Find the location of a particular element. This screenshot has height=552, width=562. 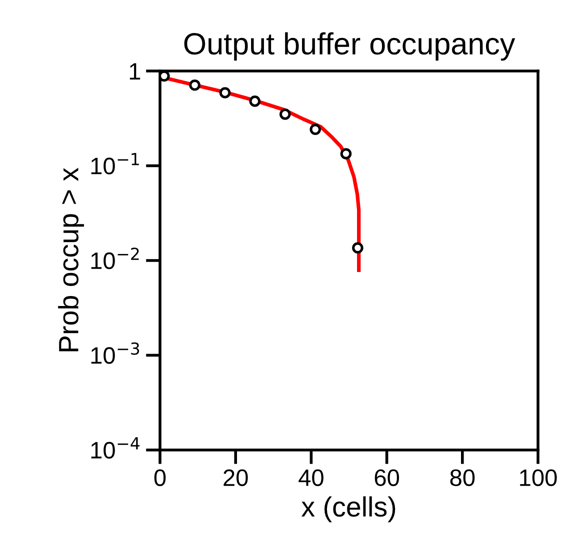

y-tick-label: 10$^{−1}$ is located at coordinates (115, 163).